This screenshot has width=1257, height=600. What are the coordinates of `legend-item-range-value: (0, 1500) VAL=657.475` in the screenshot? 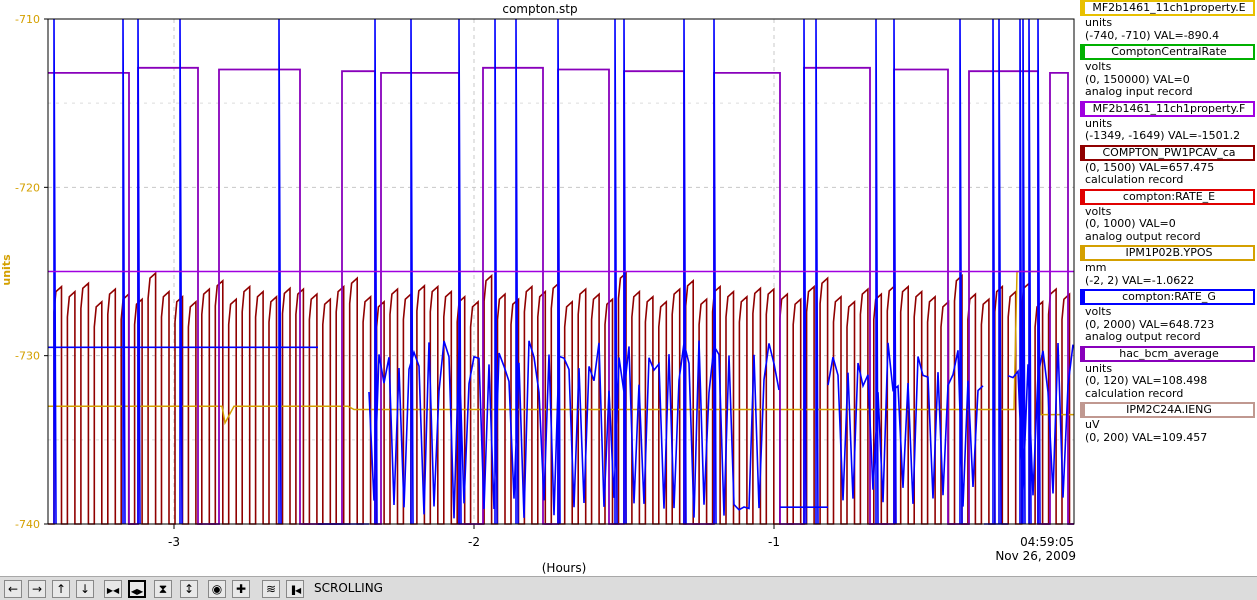 It's located at (1150, 167).